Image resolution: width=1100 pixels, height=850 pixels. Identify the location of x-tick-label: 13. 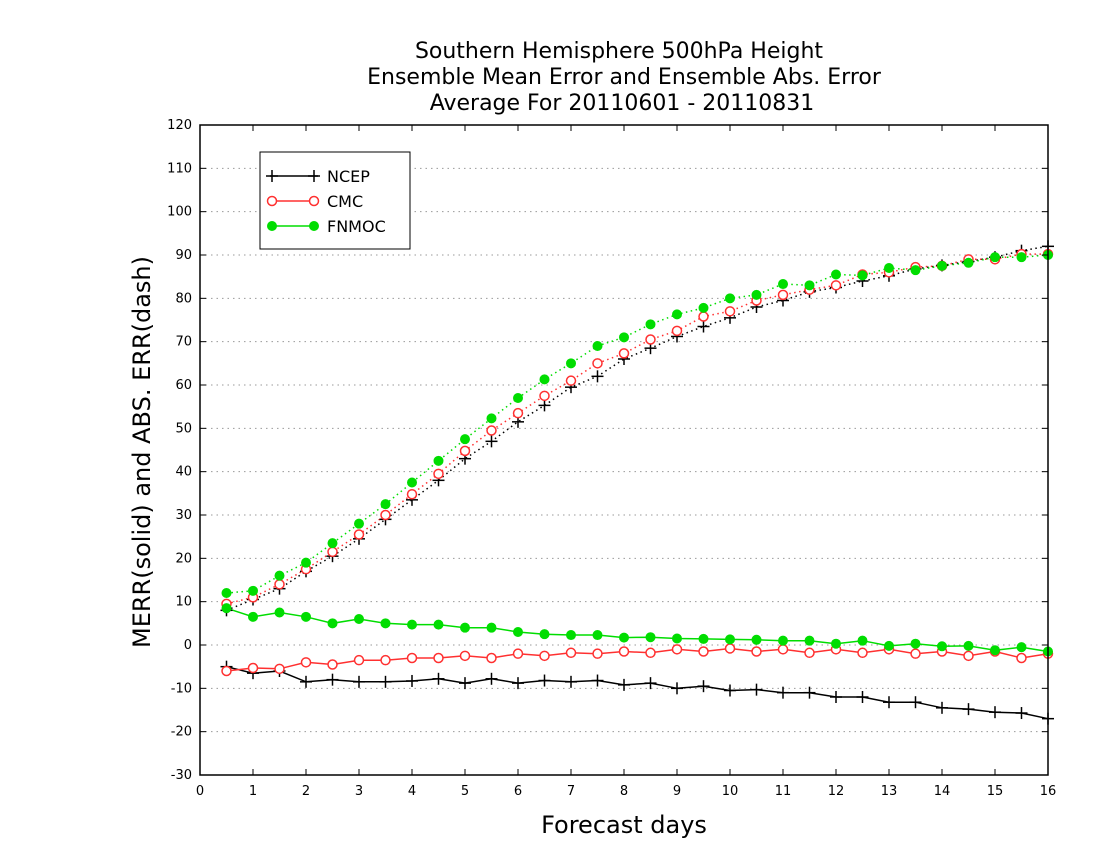
(889, 791).